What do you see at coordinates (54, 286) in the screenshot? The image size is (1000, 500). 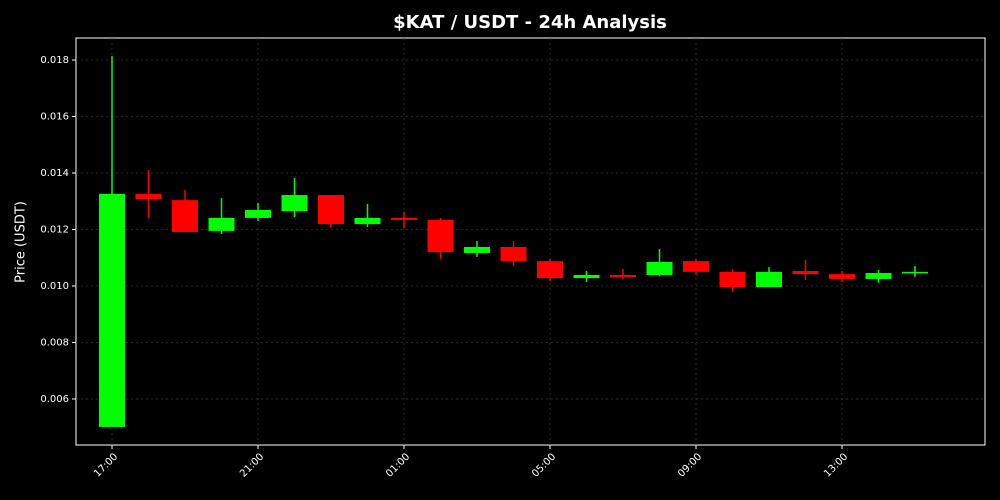 I see `y-tick-label: 0.010` at bounding box center [54, 286].